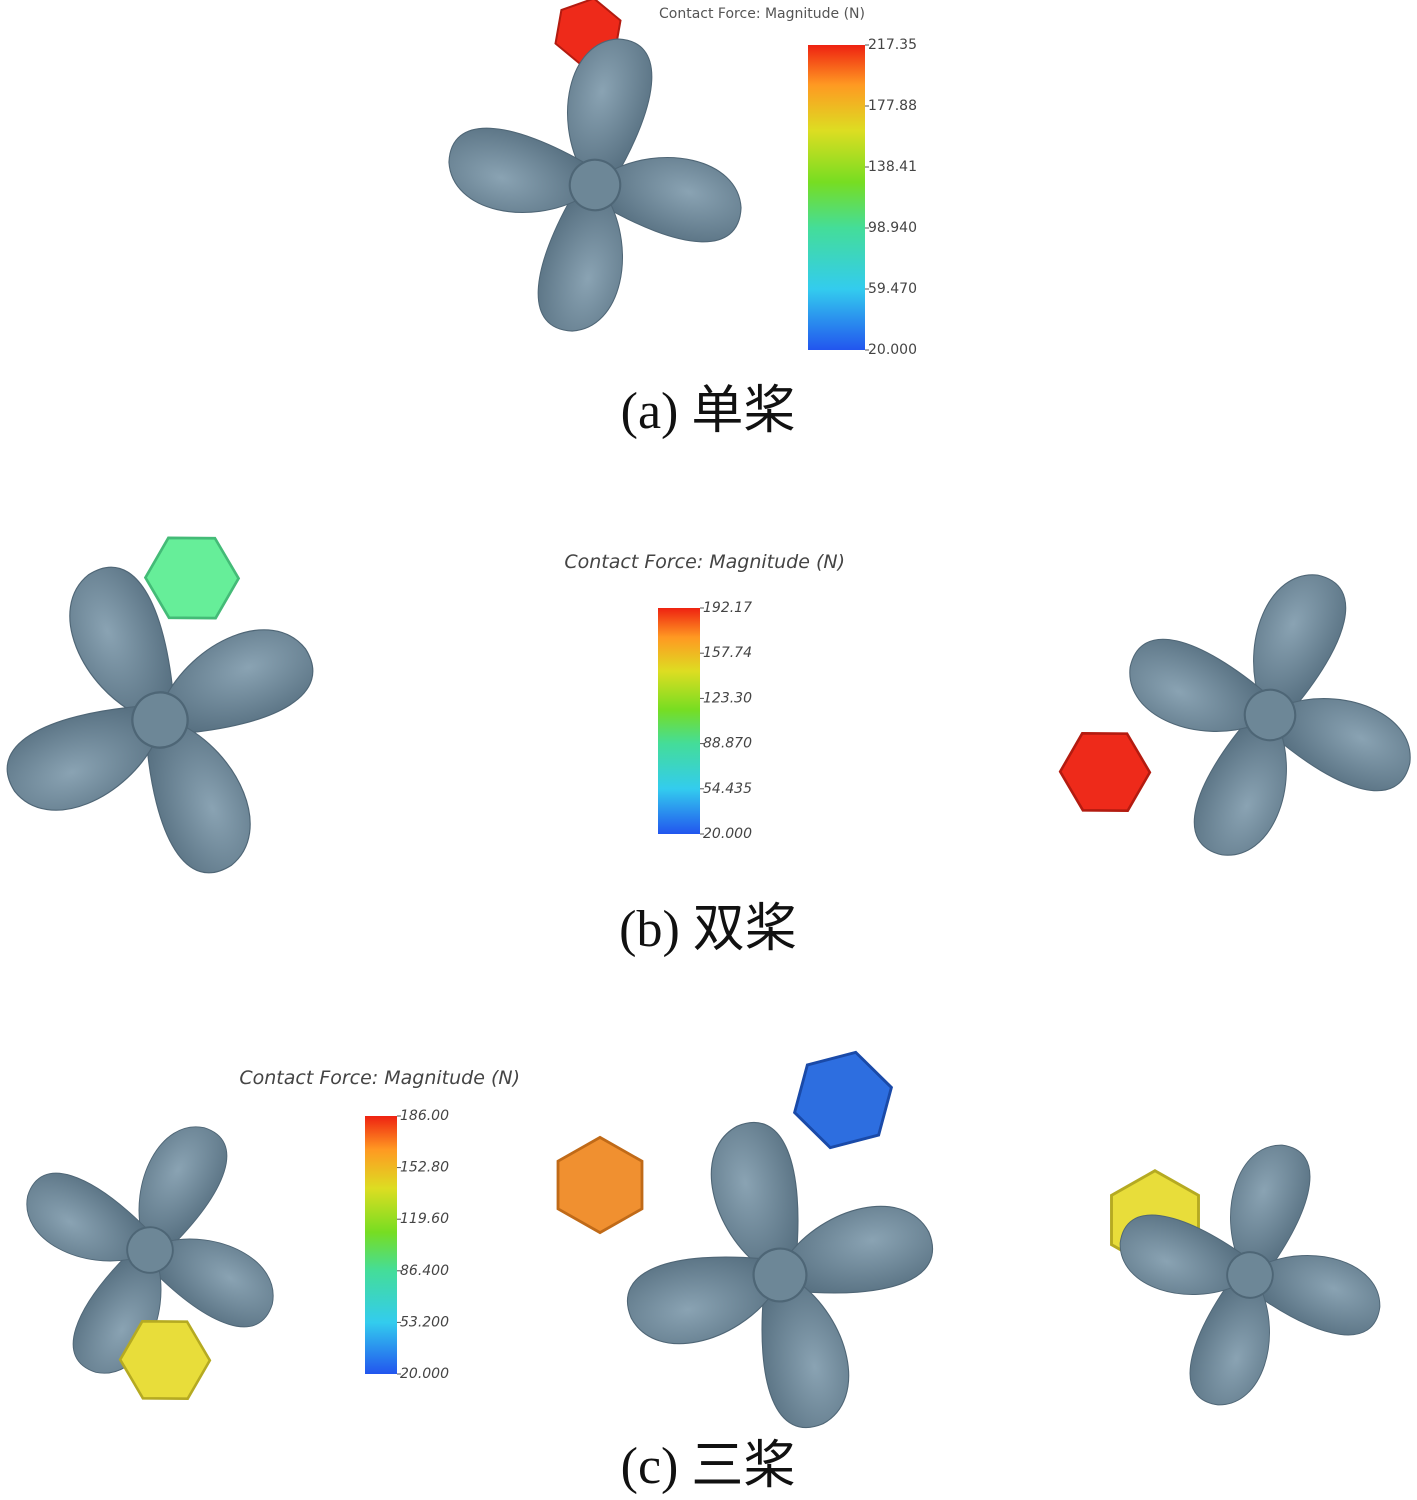 The image size is (1417, 1500). What do you see at coordinates (424, 1116) in the screenshot?
I see `tick-label: 186.00` at bounding box center [424, 1116].